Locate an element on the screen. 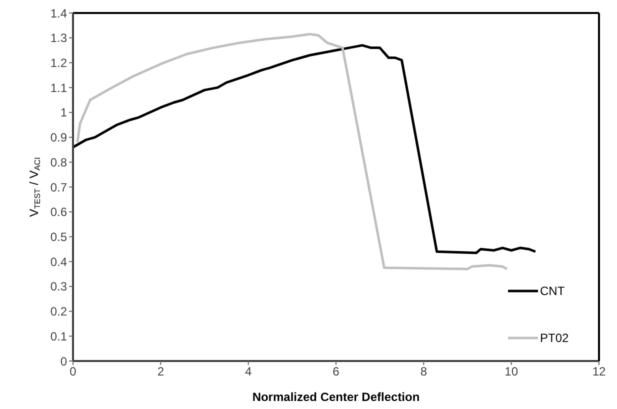 Image resolution: width=617 pixels, height=409 pixels. x-tick-label: 0 is located at coordinates (73, 371).